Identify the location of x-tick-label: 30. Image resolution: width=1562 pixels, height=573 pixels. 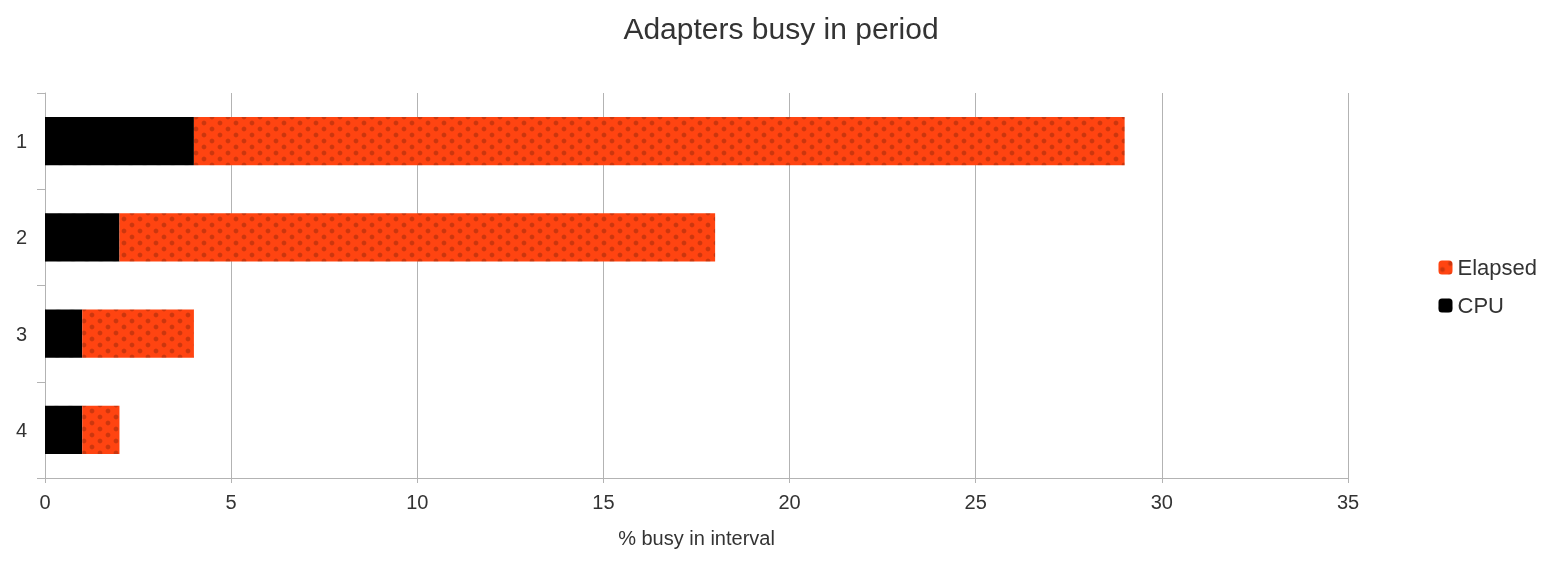
(1161, 502).